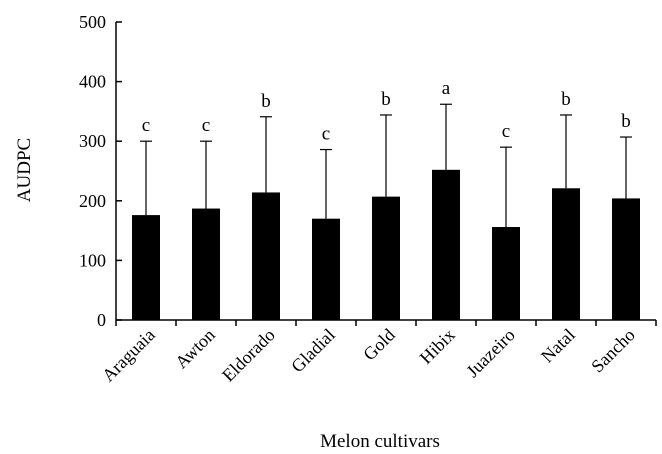 This screenshot has height=454, width=662. I want to click on y-tick-label: 0, so click(101, 320).